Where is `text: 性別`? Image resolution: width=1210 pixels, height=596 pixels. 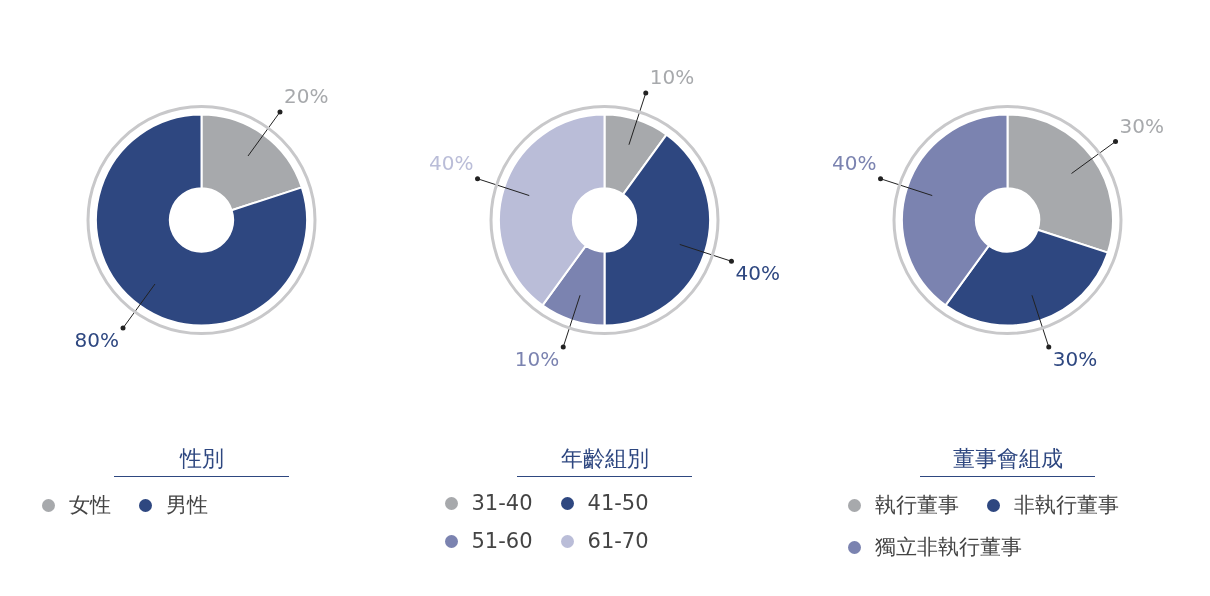 text: 性別 is located at coordinates (201, 460).